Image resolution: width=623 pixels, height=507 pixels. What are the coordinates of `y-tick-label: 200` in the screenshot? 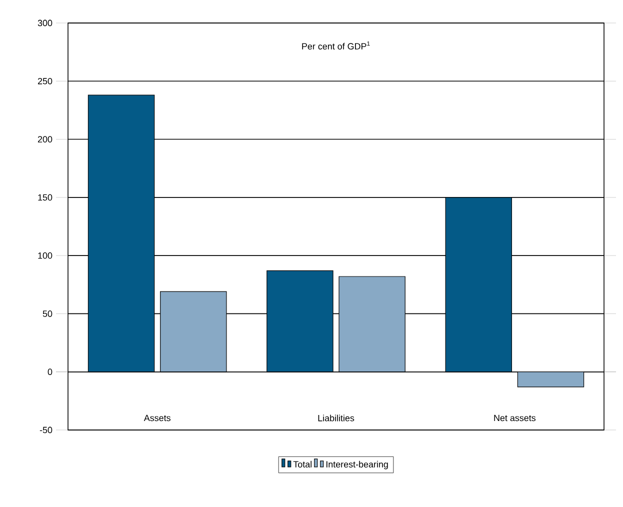 It's located at (45, 139).